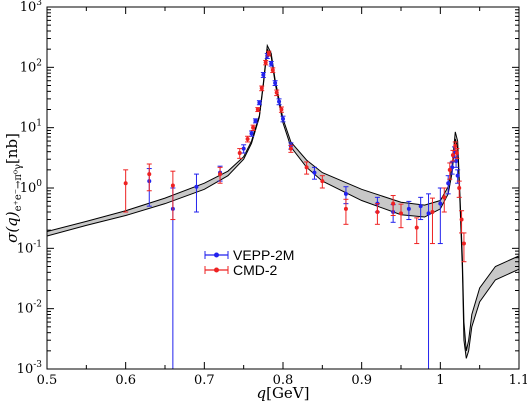 This screenshot has height=406, width=527. Describe the element at coordinates (204, 380) in the screenshot. I see `x-tick-label: 0.7` at that location.